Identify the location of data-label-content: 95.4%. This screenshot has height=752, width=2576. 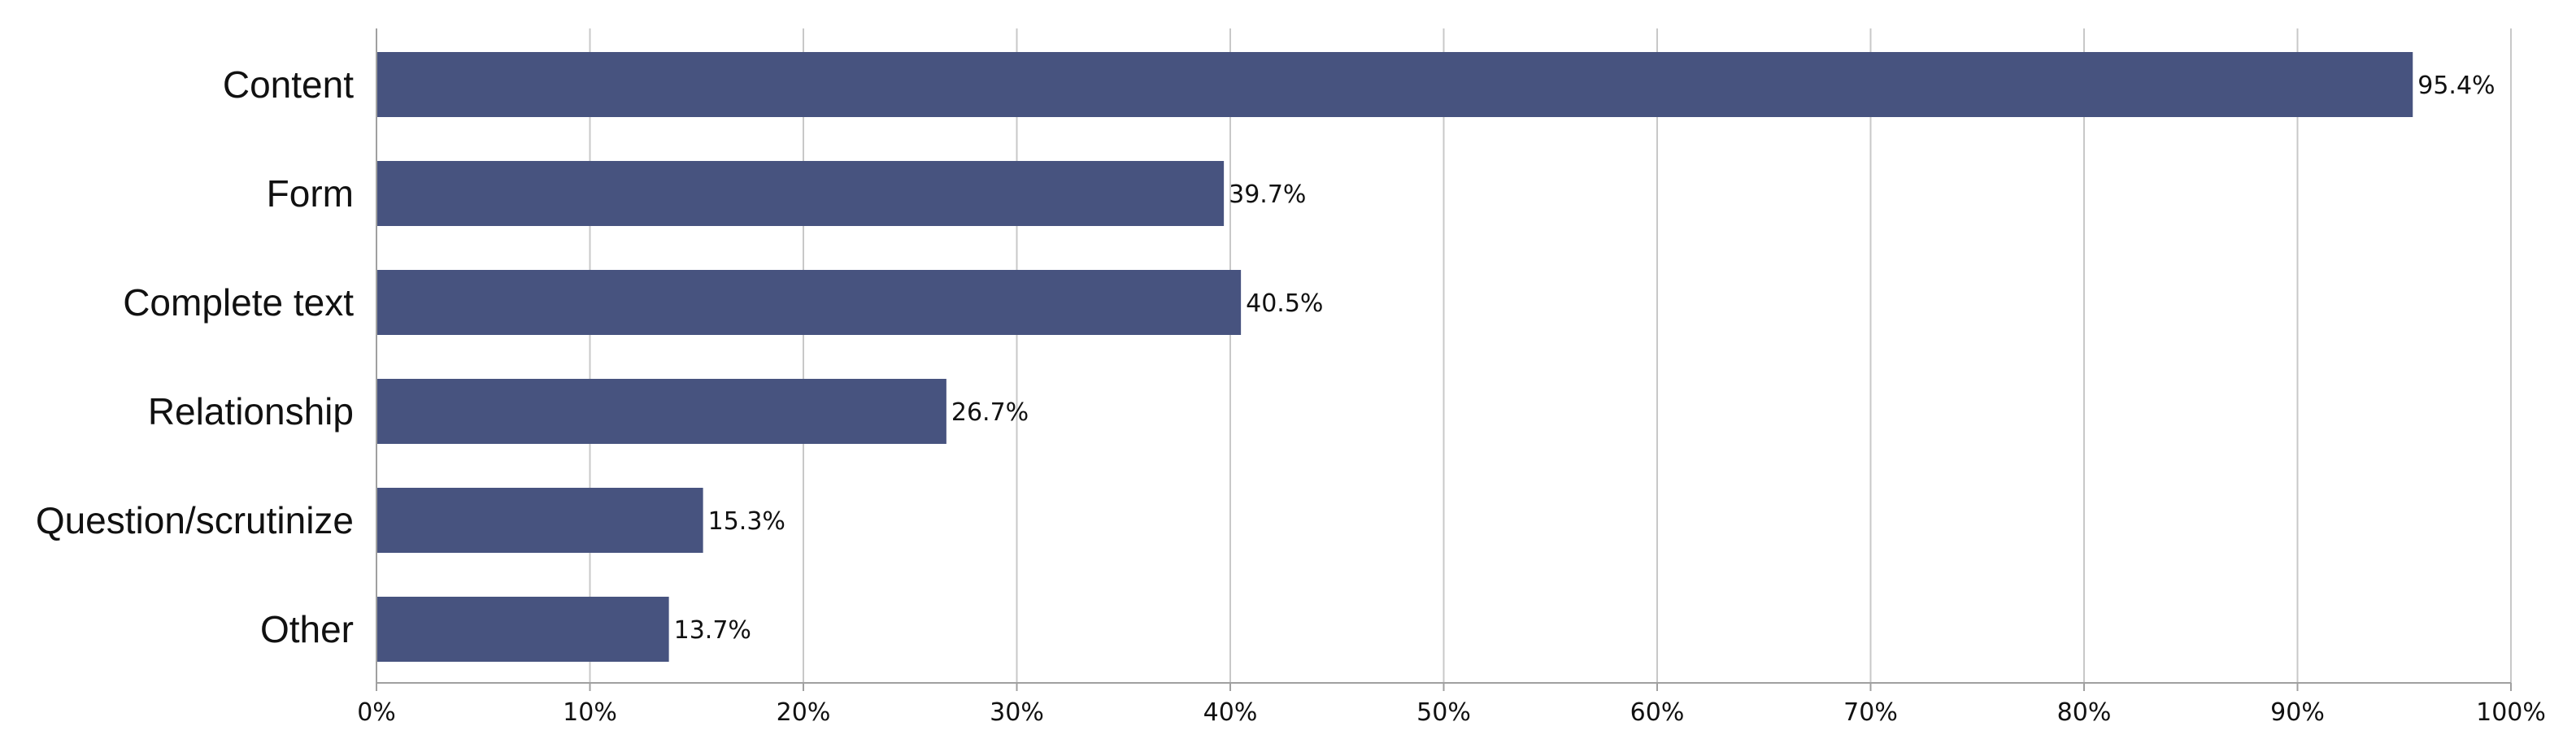
(2456, 86).